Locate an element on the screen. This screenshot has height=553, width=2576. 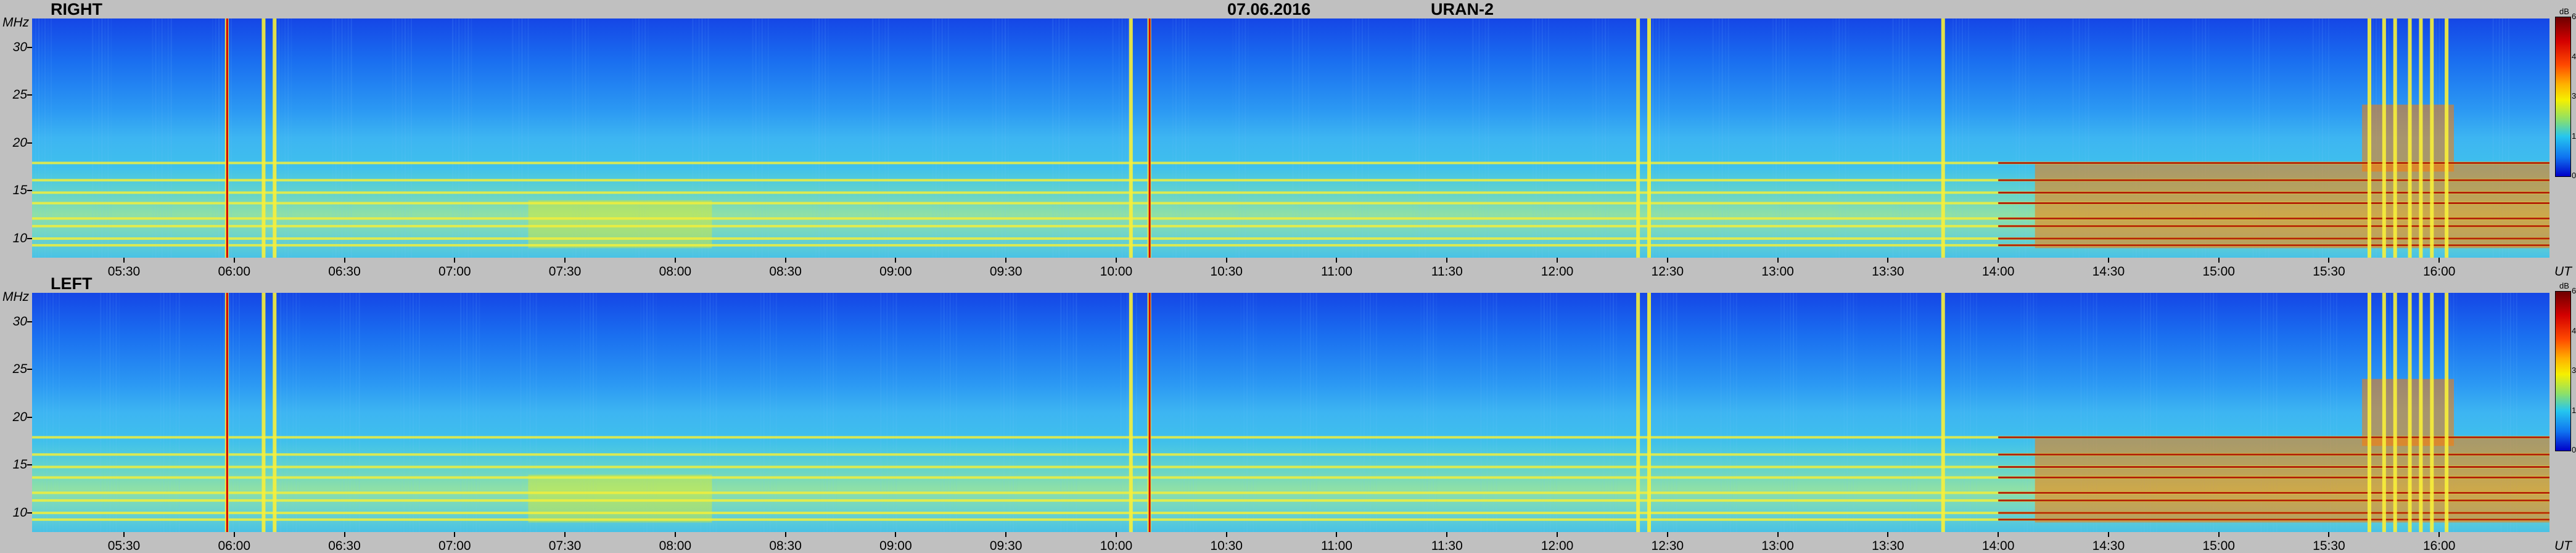
x-tick-label: 14:30 is located at coordinates (2108, 546).